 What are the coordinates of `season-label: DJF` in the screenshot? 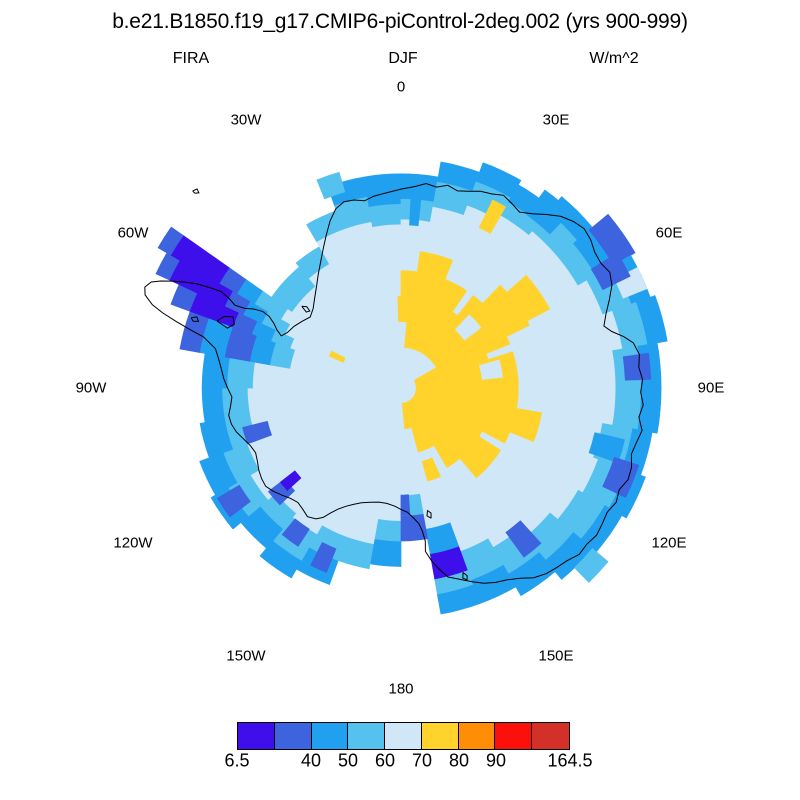 It's located at (403, 58).